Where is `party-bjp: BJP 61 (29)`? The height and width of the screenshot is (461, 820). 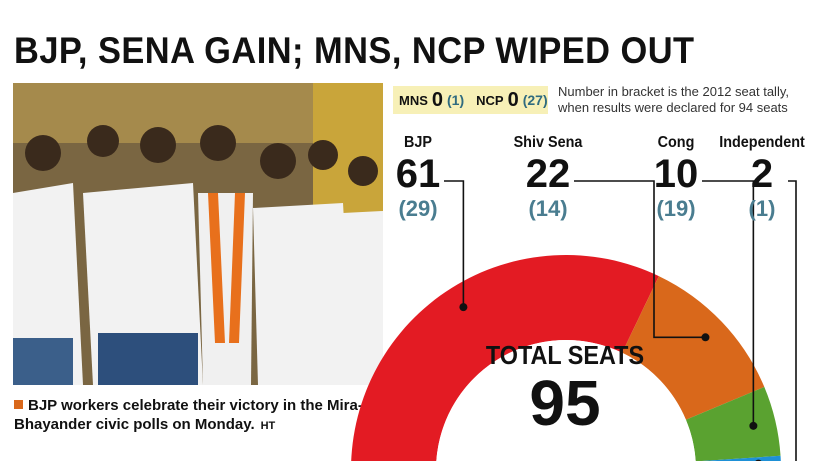
party-bjp: BJP 61 (29) is located at coordinates (418, 178).